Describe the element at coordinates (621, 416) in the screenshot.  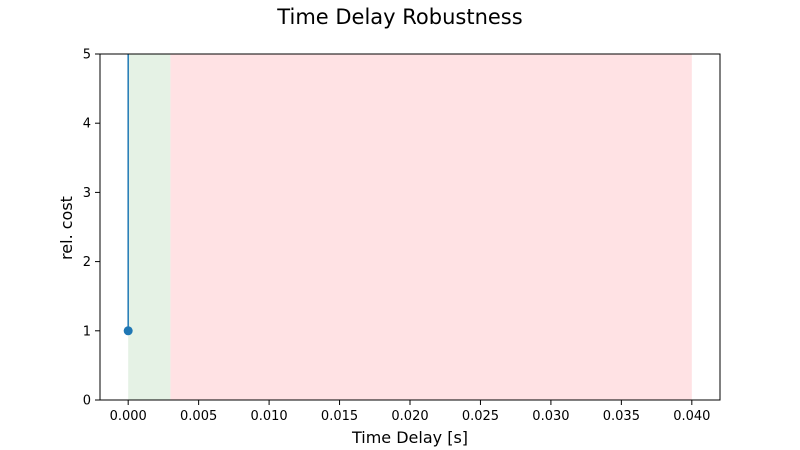
I see `x-tick-label-7: 0.035` at that location.